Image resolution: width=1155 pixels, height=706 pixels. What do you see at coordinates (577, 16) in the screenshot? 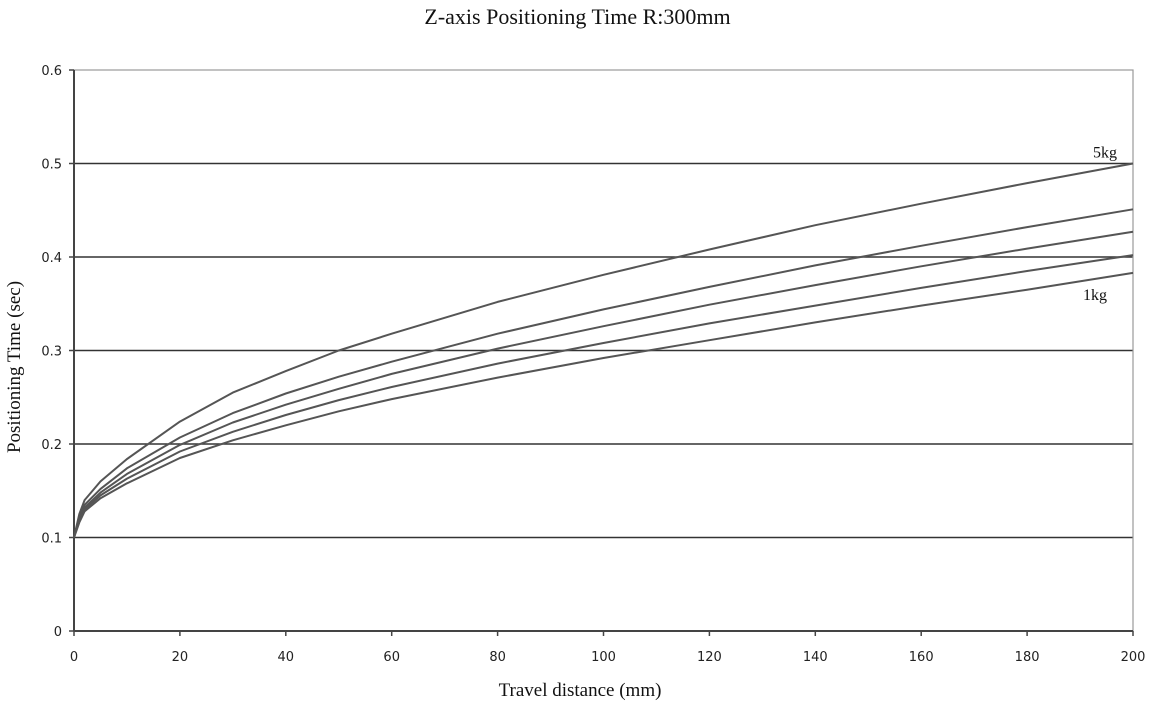
I see `chart-title: Z-axis Positioning Time R:300mm` at bounding box center [577, 16].